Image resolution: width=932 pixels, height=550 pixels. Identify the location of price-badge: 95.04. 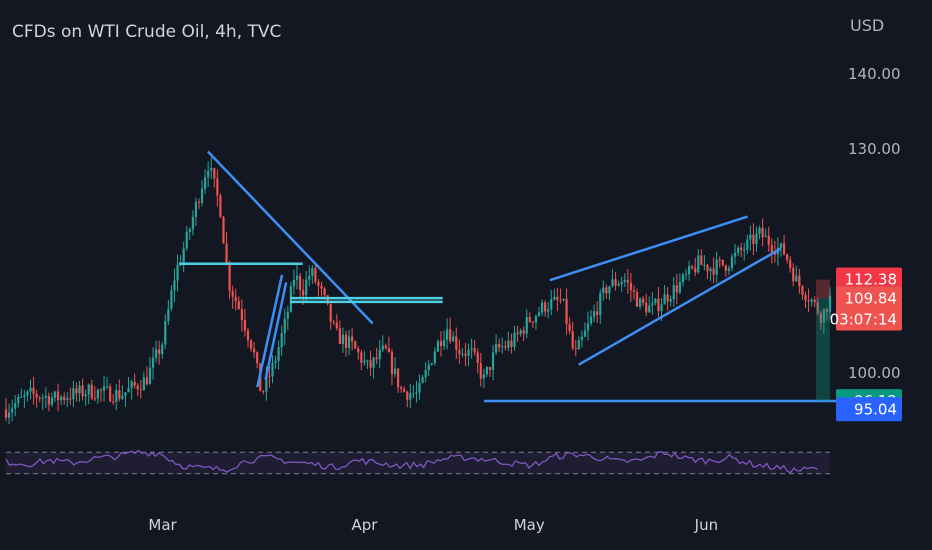
(869, 409).